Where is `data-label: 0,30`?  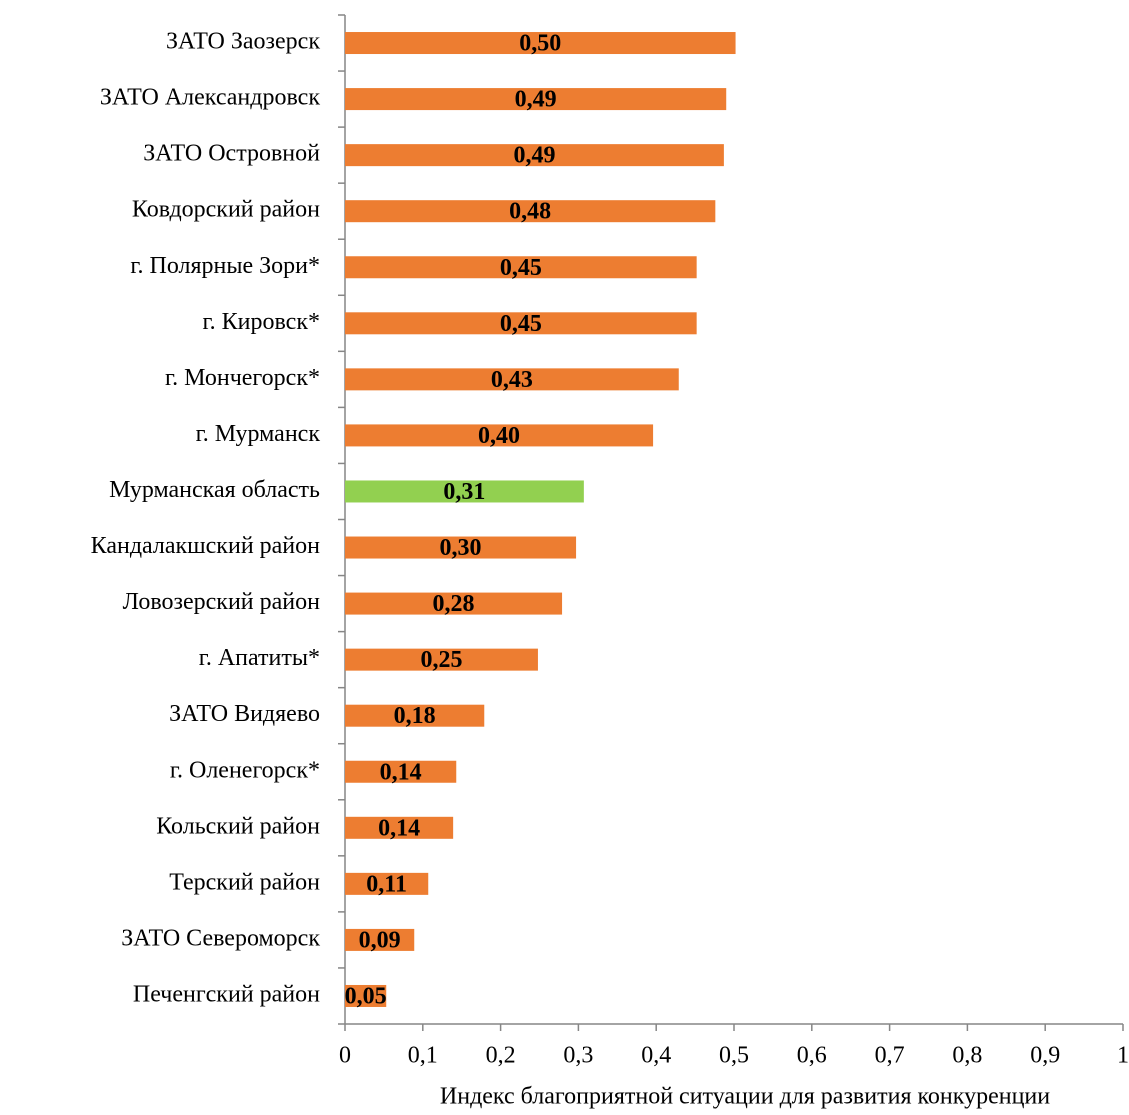
data-label: 0,30 is located at coordinates (461, 548).